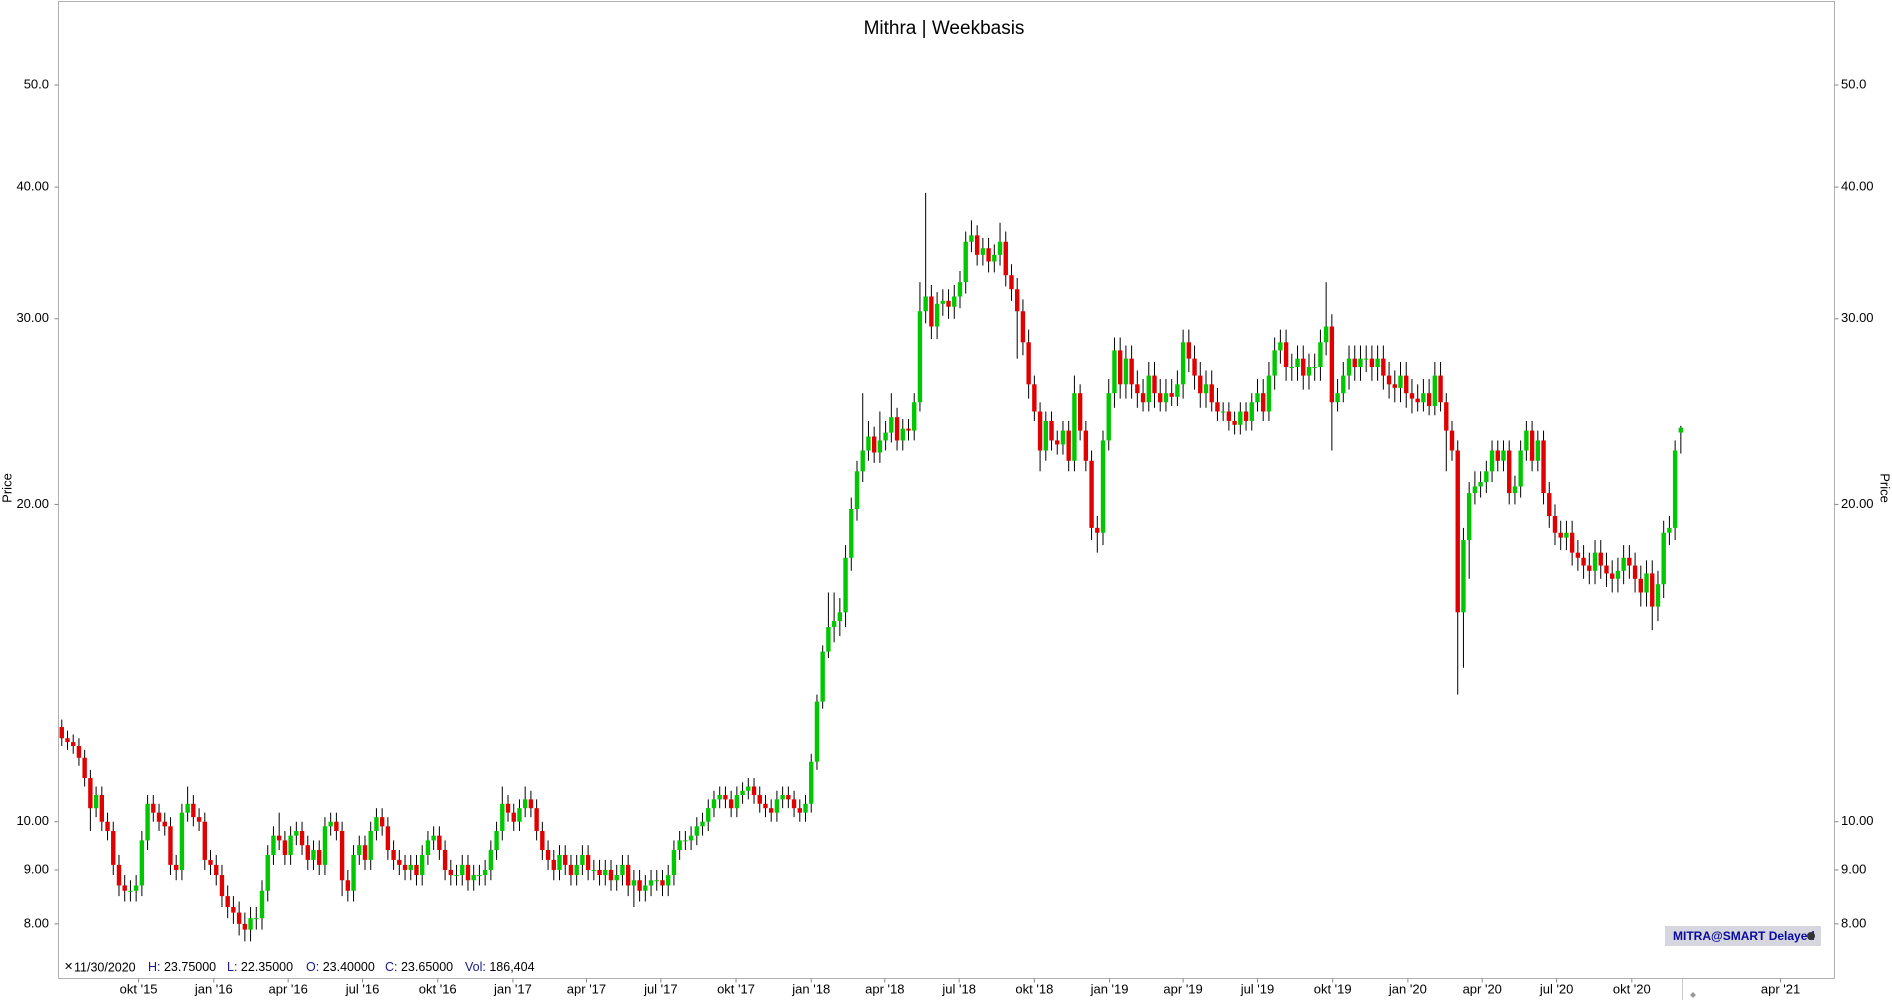 Image resolution: width=1892 pixels, height=1000 pixels. Describe the element at coordinates (1693, 995) in the screenshot. I see `cursor-marker` at that location.